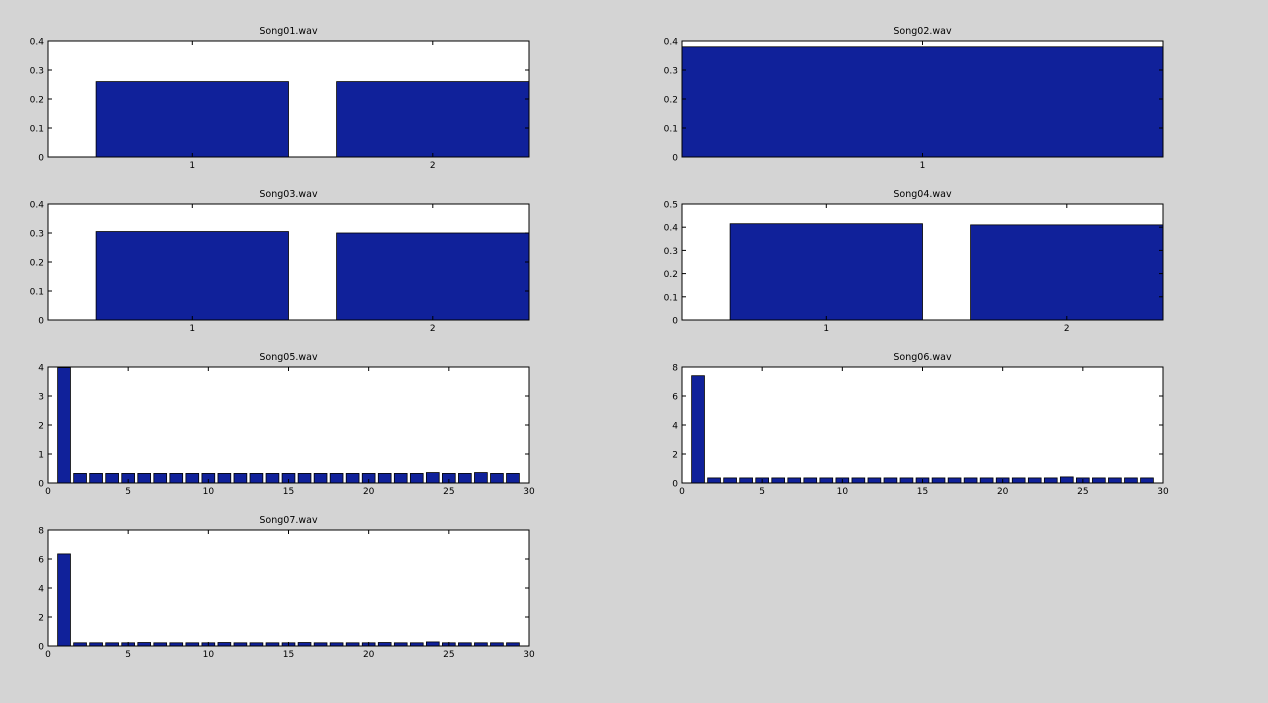  I want to click on y-tick-label: 1, so click(41, 456).